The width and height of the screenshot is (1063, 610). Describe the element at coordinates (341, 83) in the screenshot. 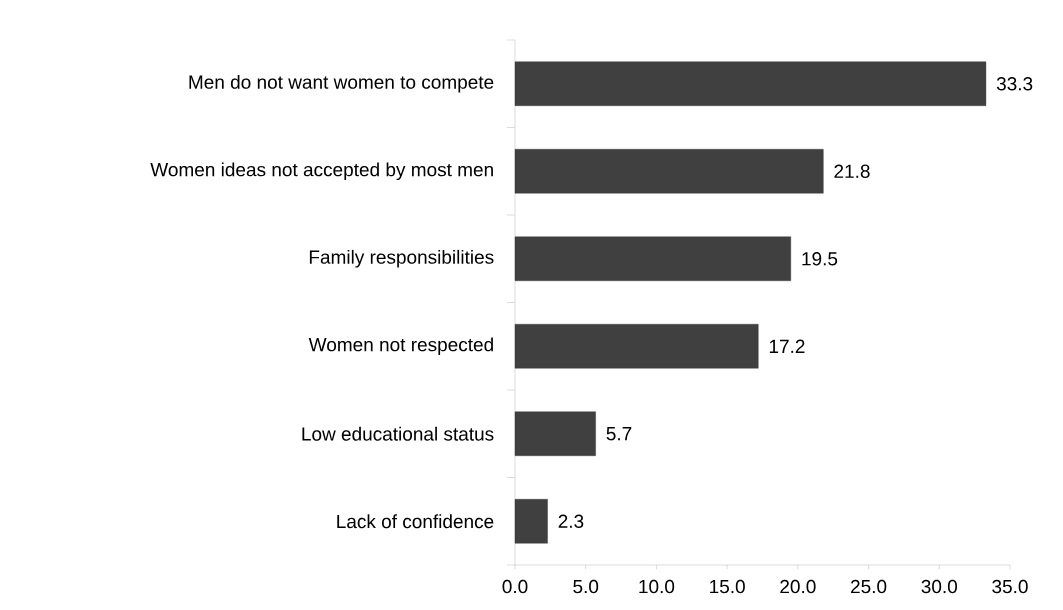

I see `y-tick-label: Men do not want women to compete` at that location.